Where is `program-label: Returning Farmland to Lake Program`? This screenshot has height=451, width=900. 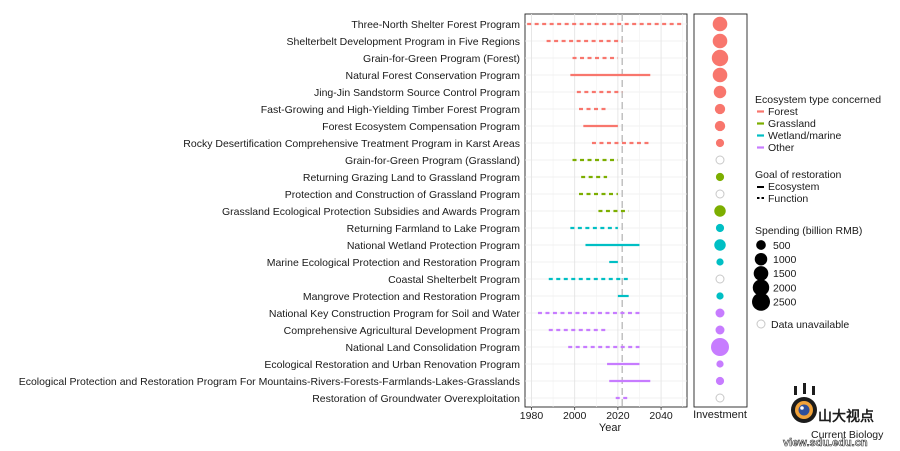
program-label: Returning Farmland to Lake Program is located at coordinates (434, 229).